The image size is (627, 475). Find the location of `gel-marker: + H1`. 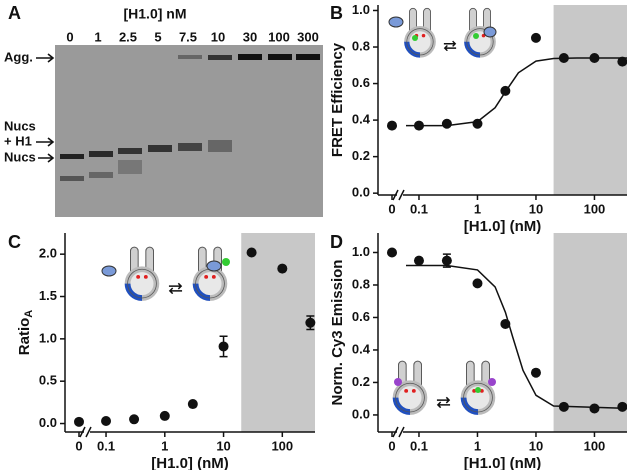

gel-marker: + H1 is located at coordinates (18, 140).